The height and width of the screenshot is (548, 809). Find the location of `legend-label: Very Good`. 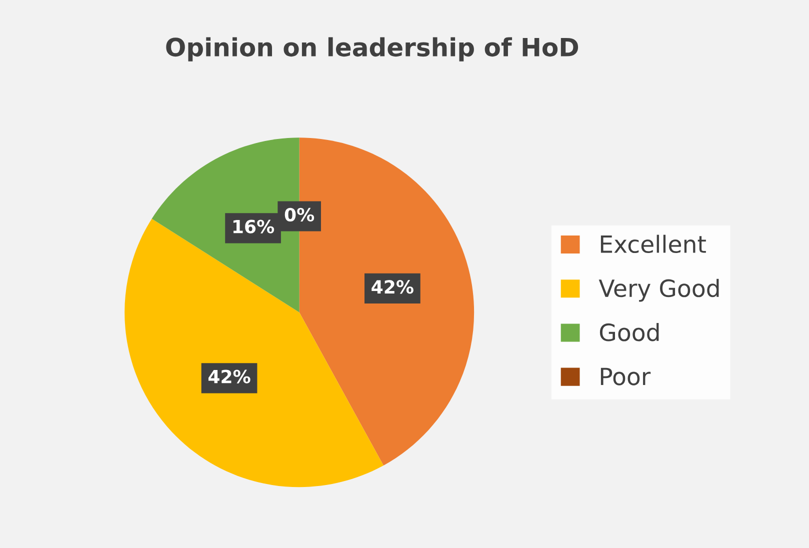

legend-label: Very Good is located at coordinates (658, 290).